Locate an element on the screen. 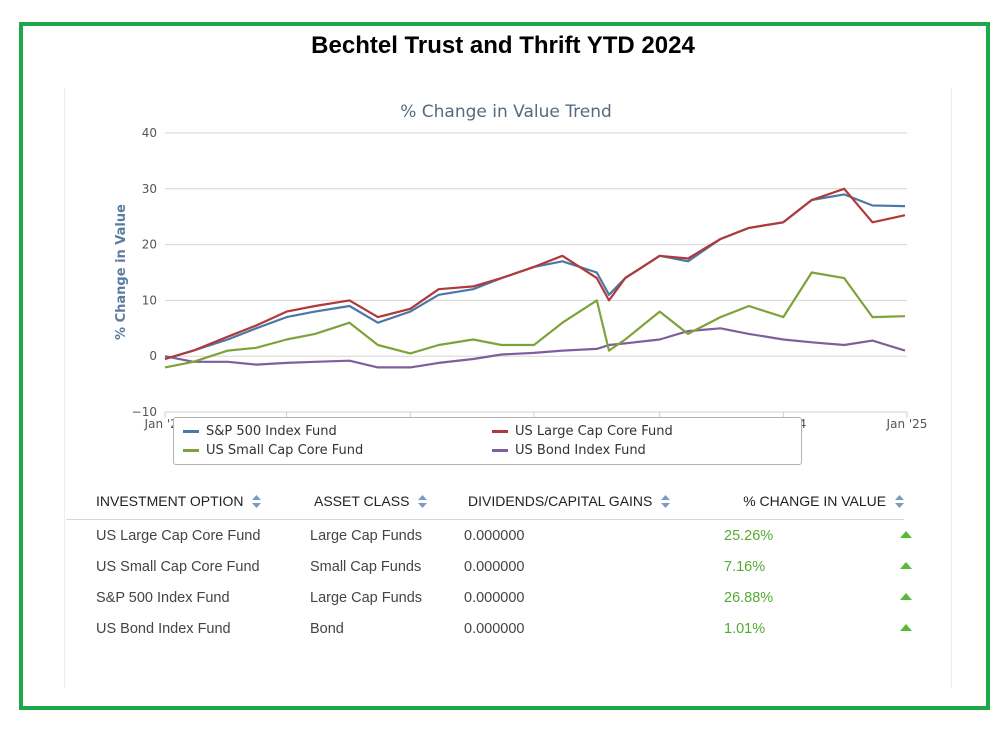  legend-swatch-bond is located at coordinates (500, 450).